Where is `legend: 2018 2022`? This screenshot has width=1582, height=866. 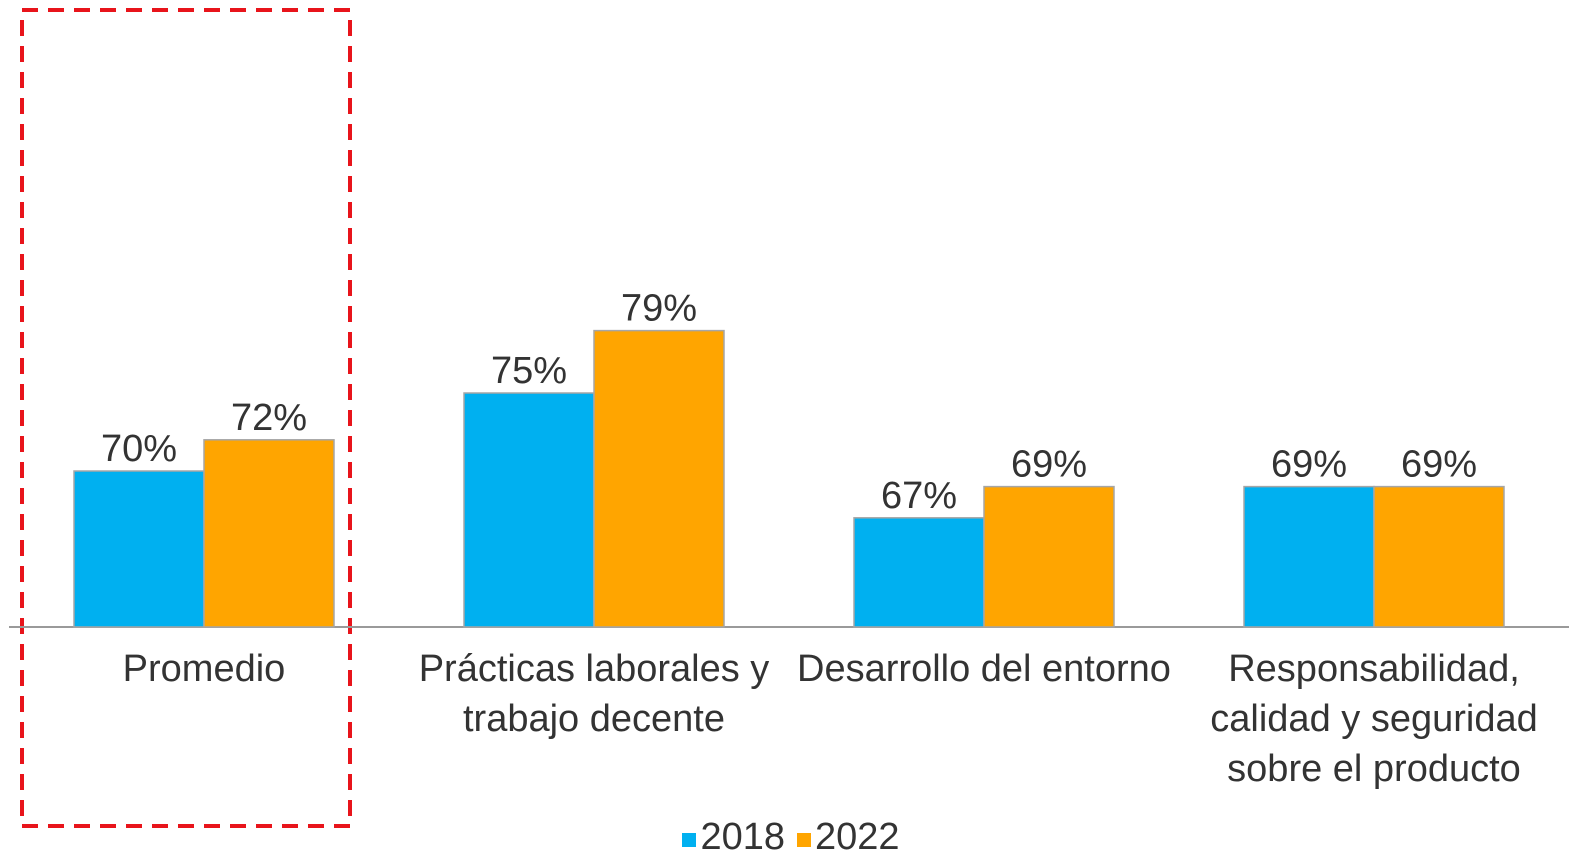
legend: 2018 2022 is located at coordinates (791, 837).